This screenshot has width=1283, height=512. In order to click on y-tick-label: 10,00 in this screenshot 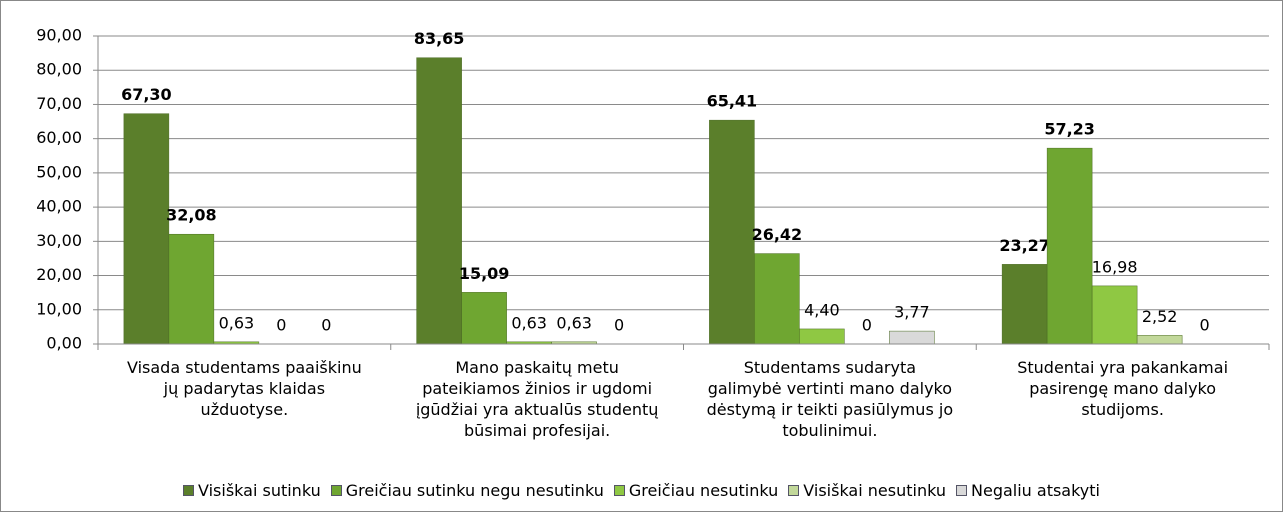, I will do `click(59, 308)`.